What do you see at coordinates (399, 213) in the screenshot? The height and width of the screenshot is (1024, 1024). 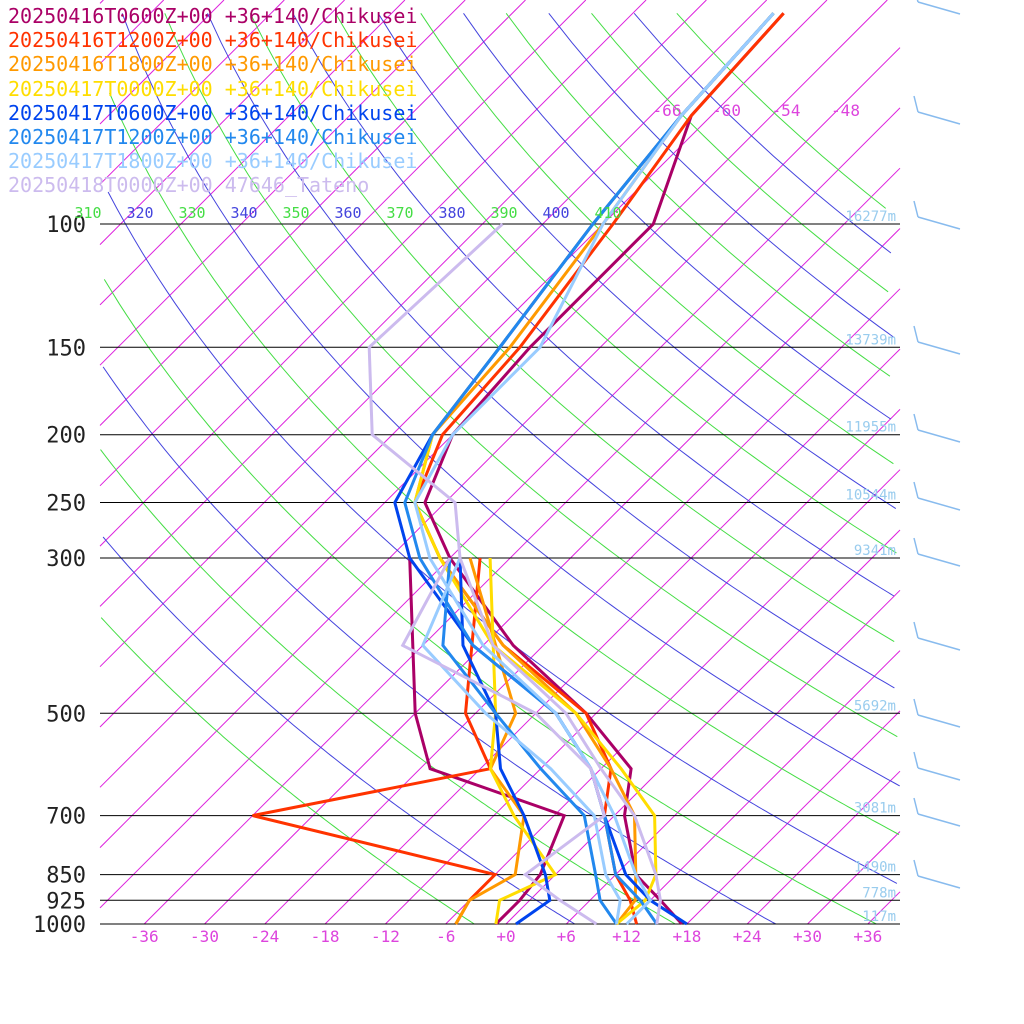 I see `theta-label: 370` at bounding box center [399, 213].